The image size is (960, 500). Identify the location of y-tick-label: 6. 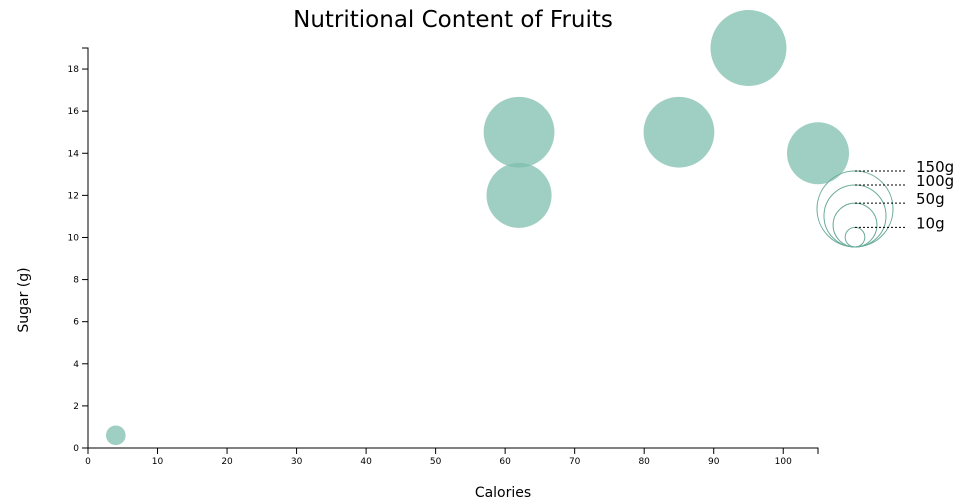
(76, 323).